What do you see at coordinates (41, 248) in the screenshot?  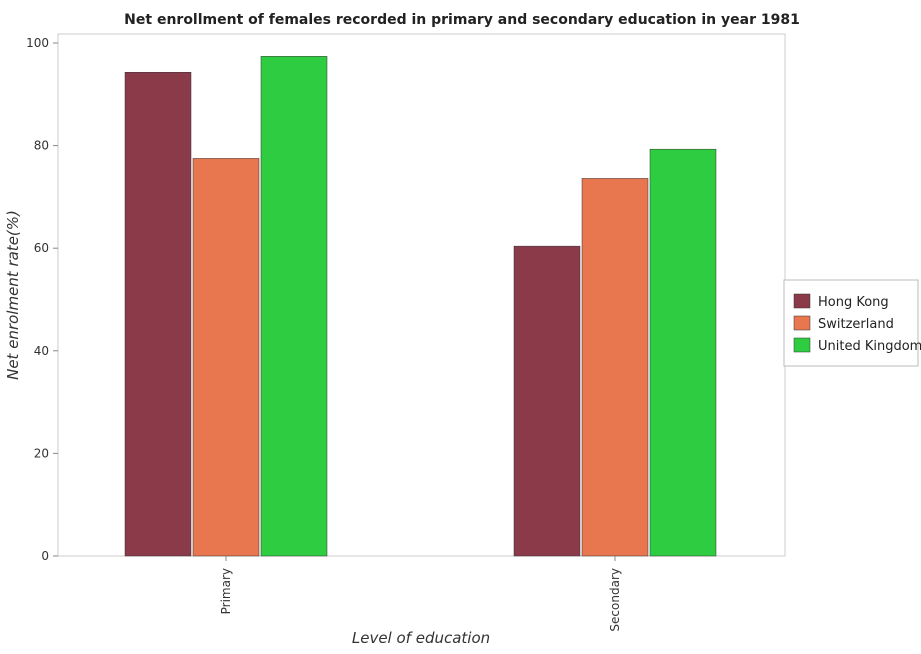 I see `y-tick-label: 60` at bounding box center [41, 248].